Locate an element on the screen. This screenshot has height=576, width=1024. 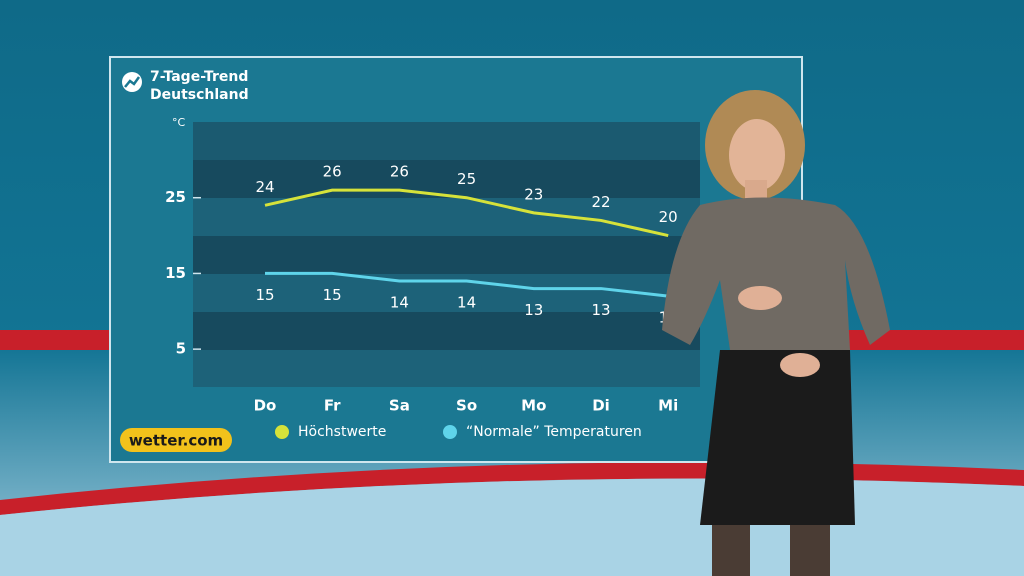
data-label: 20 is located at coordinates (668, 217).